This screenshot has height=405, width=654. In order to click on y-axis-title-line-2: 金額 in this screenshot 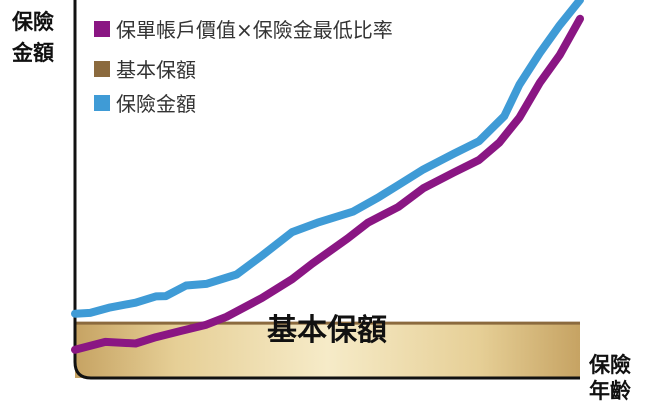, I will do `click(32, 53)`.